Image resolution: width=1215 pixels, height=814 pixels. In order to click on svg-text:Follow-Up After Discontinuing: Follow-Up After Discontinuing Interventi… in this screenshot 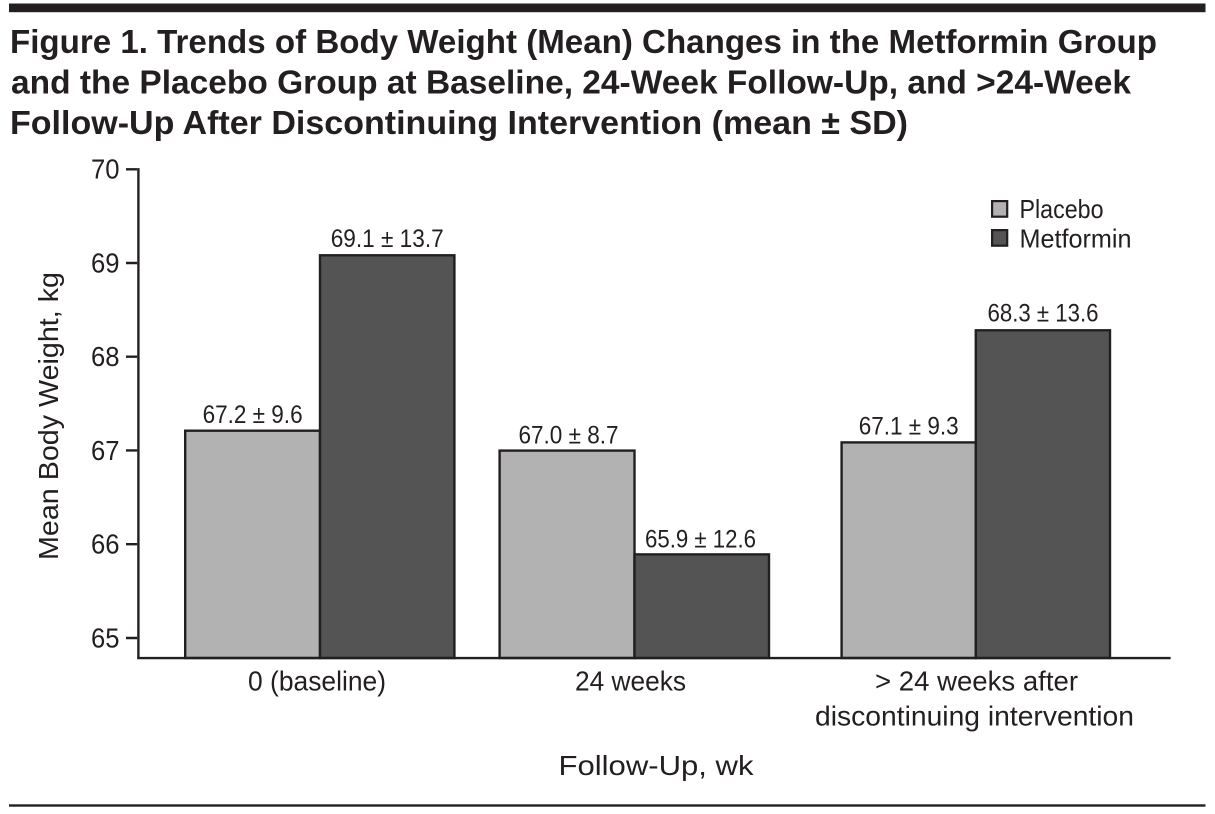, I will do `click(459, 123)`.